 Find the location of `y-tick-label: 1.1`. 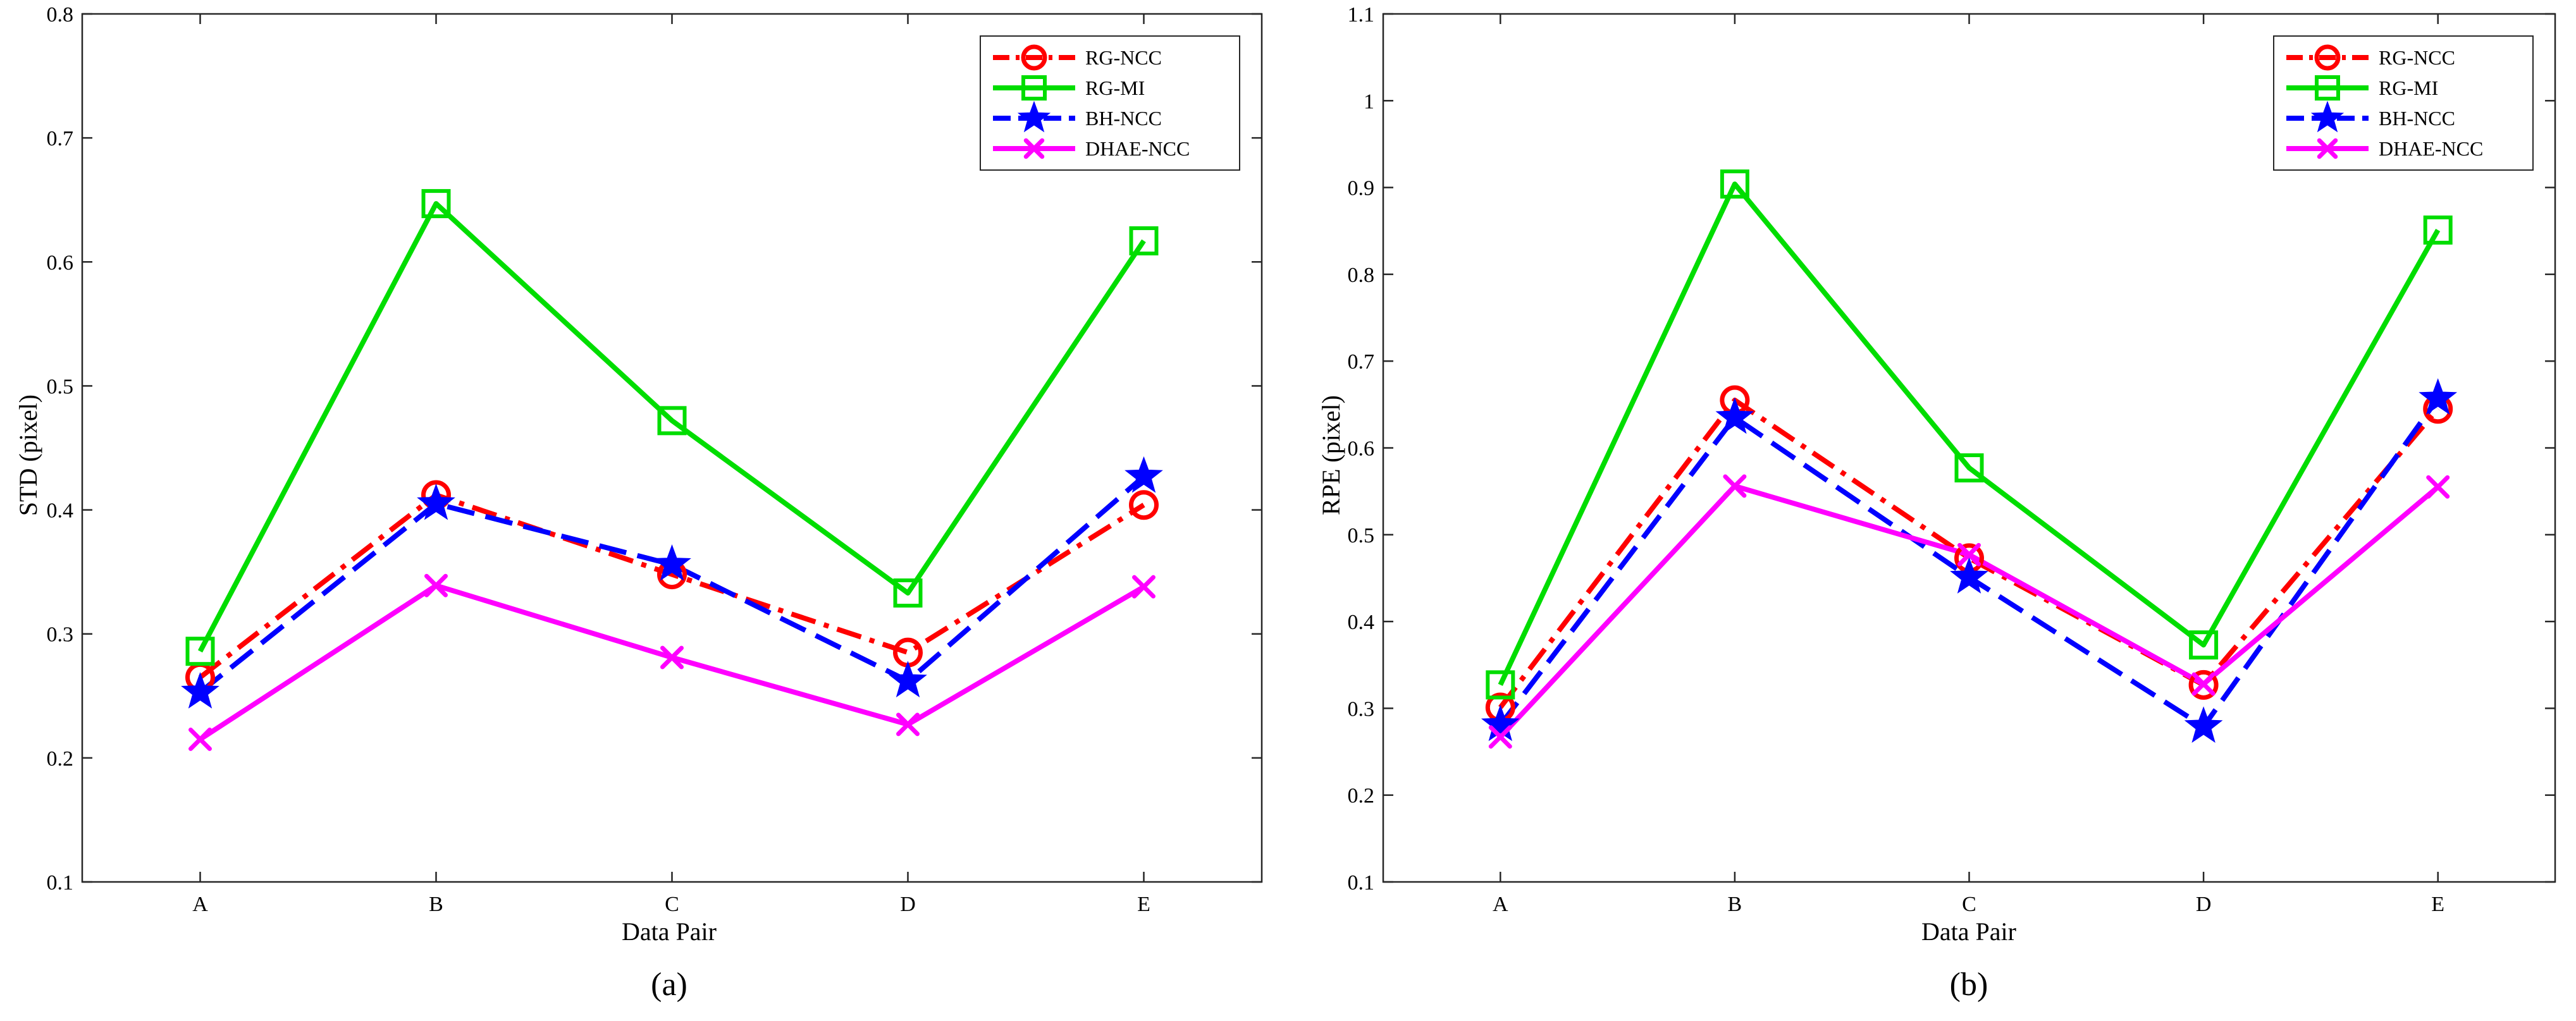

y-tick-label: 1.1 is located at coordinates (1361, 15).